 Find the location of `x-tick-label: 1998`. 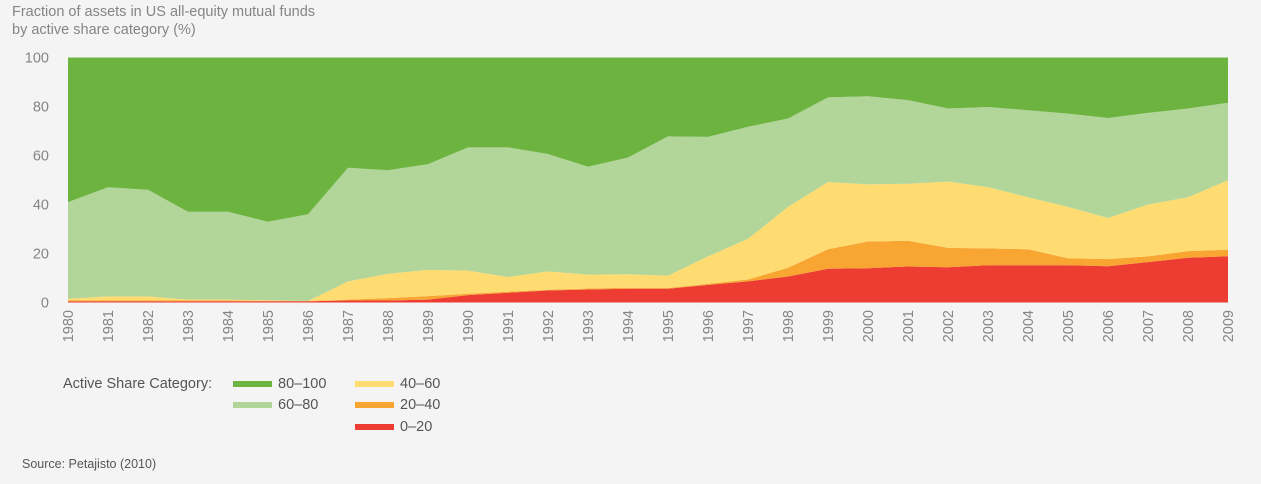

x-tick-label: 1998 is located at coordinates (789, 326).